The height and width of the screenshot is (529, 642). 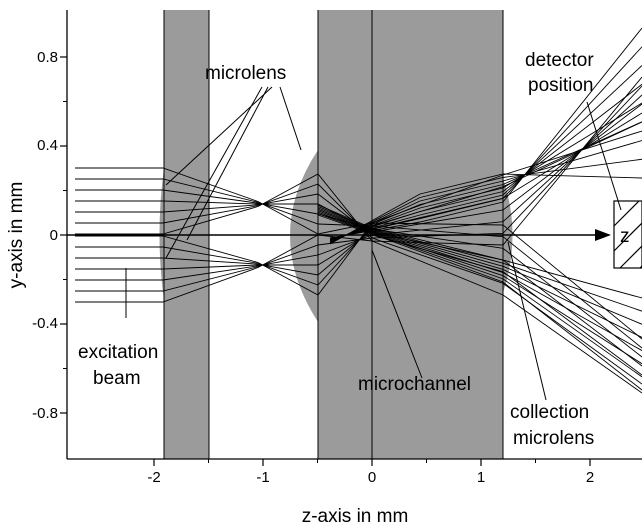 I want to click on excitation-label-line1: excitation, so click(x=118, y=352).